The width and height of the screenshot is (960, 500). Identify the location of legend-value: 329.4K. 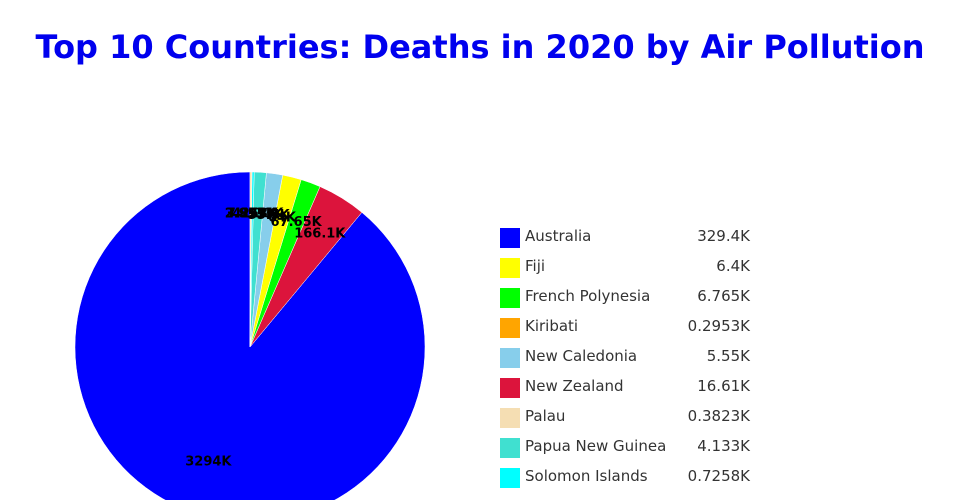
(723, 236).